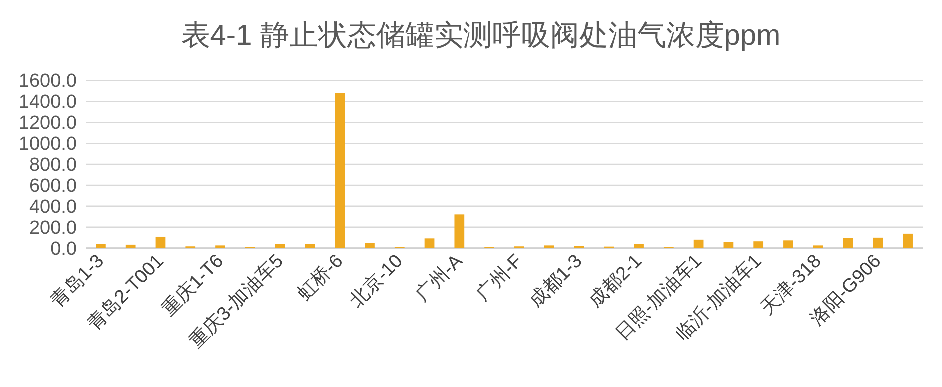 The height and width of the screenshot is (387, 942). I want to click on x-tick-label: 广州-A, so click(439, 278).